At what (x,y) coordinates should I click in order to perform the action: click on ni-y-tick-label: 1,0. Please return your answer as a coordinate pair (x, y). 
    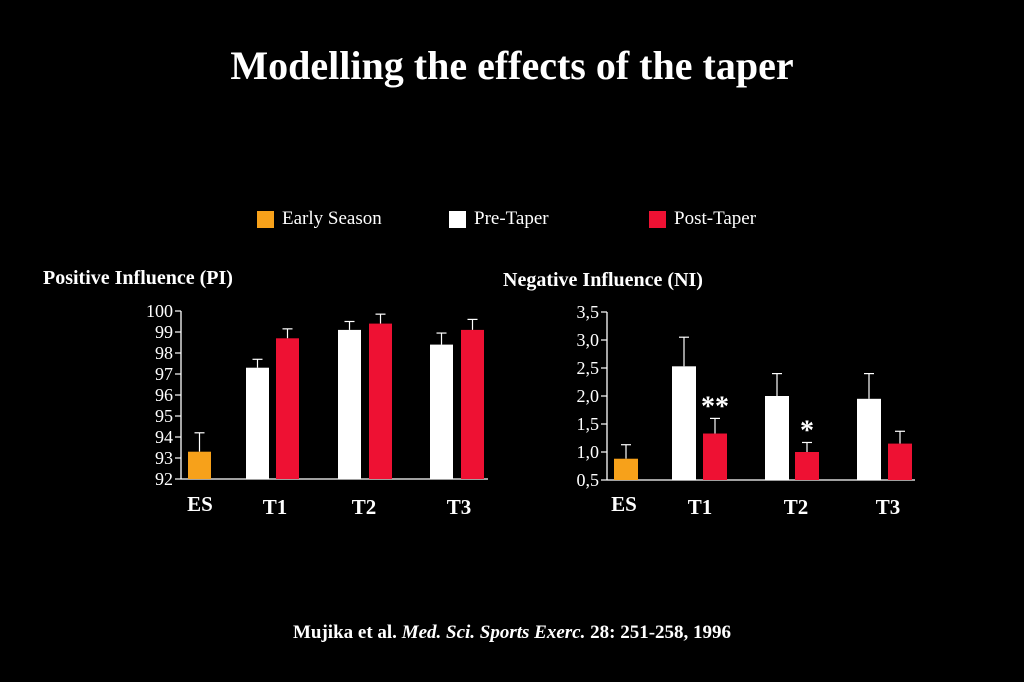
    Looking at the image, I should click on (588, 452).